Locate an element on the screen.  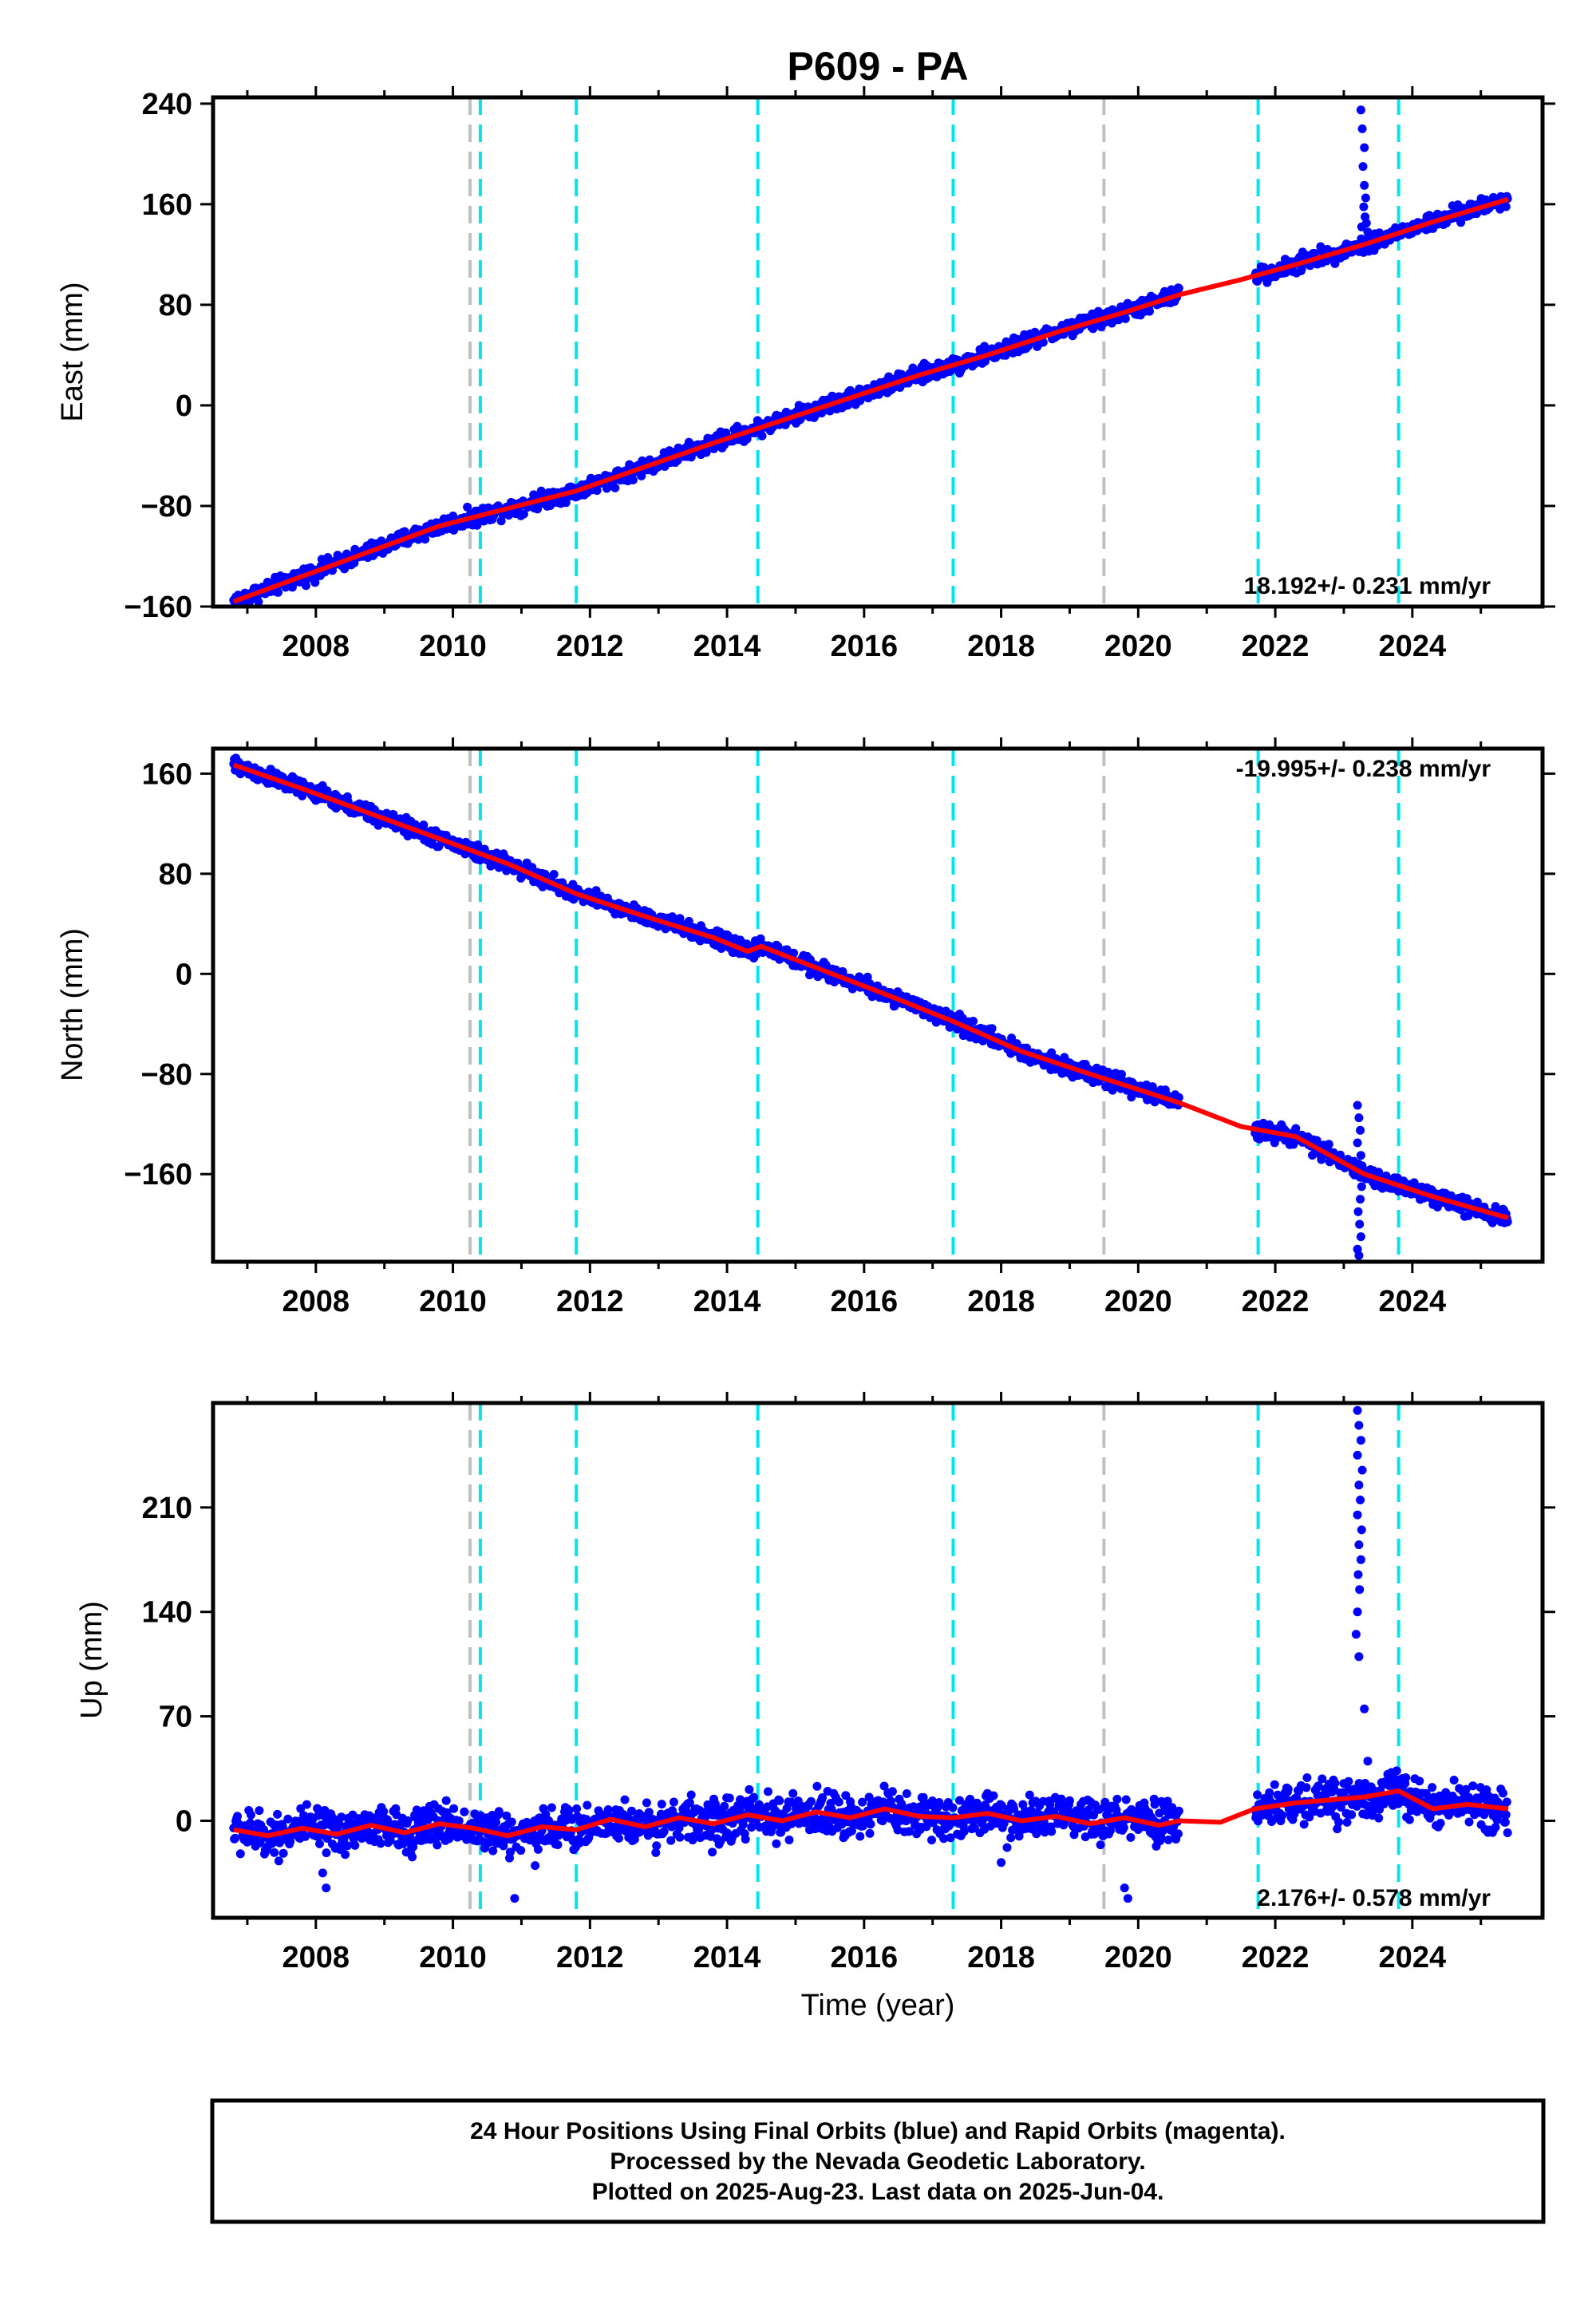
east-y-axis-label: East (mm) is located at coordinates (72, 351).